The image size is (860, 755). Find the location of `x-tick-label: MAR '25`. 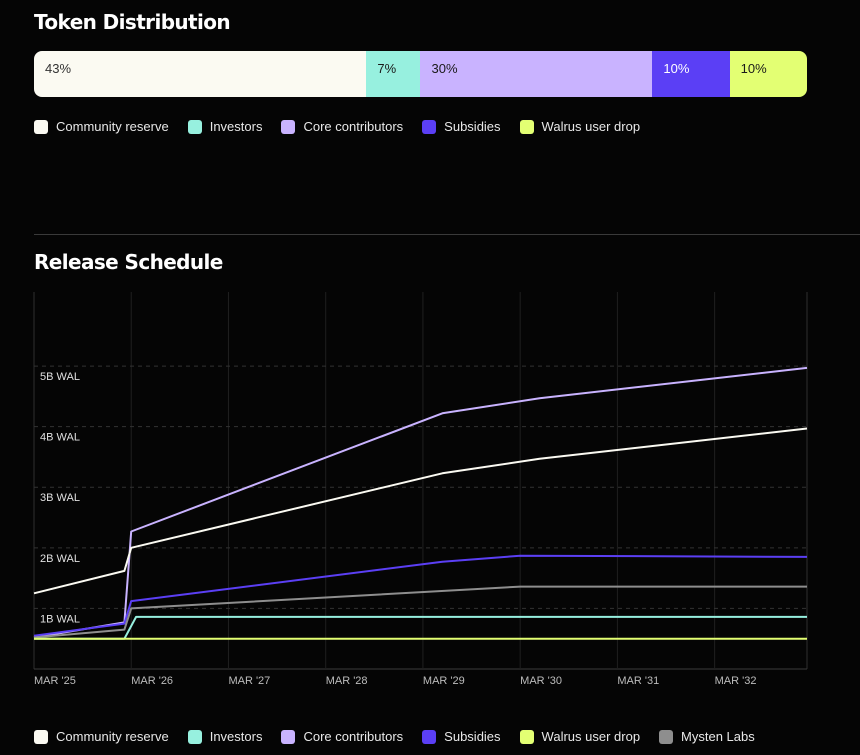

x-tick-label: MAR '25 is located at coordinates (55, 681).